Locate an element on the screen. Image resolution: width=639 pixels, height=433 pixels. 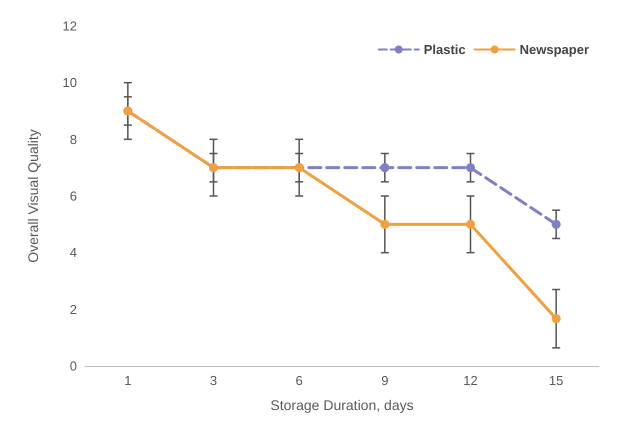
x-tick-label: 6 is located at coordinates (299, 380).